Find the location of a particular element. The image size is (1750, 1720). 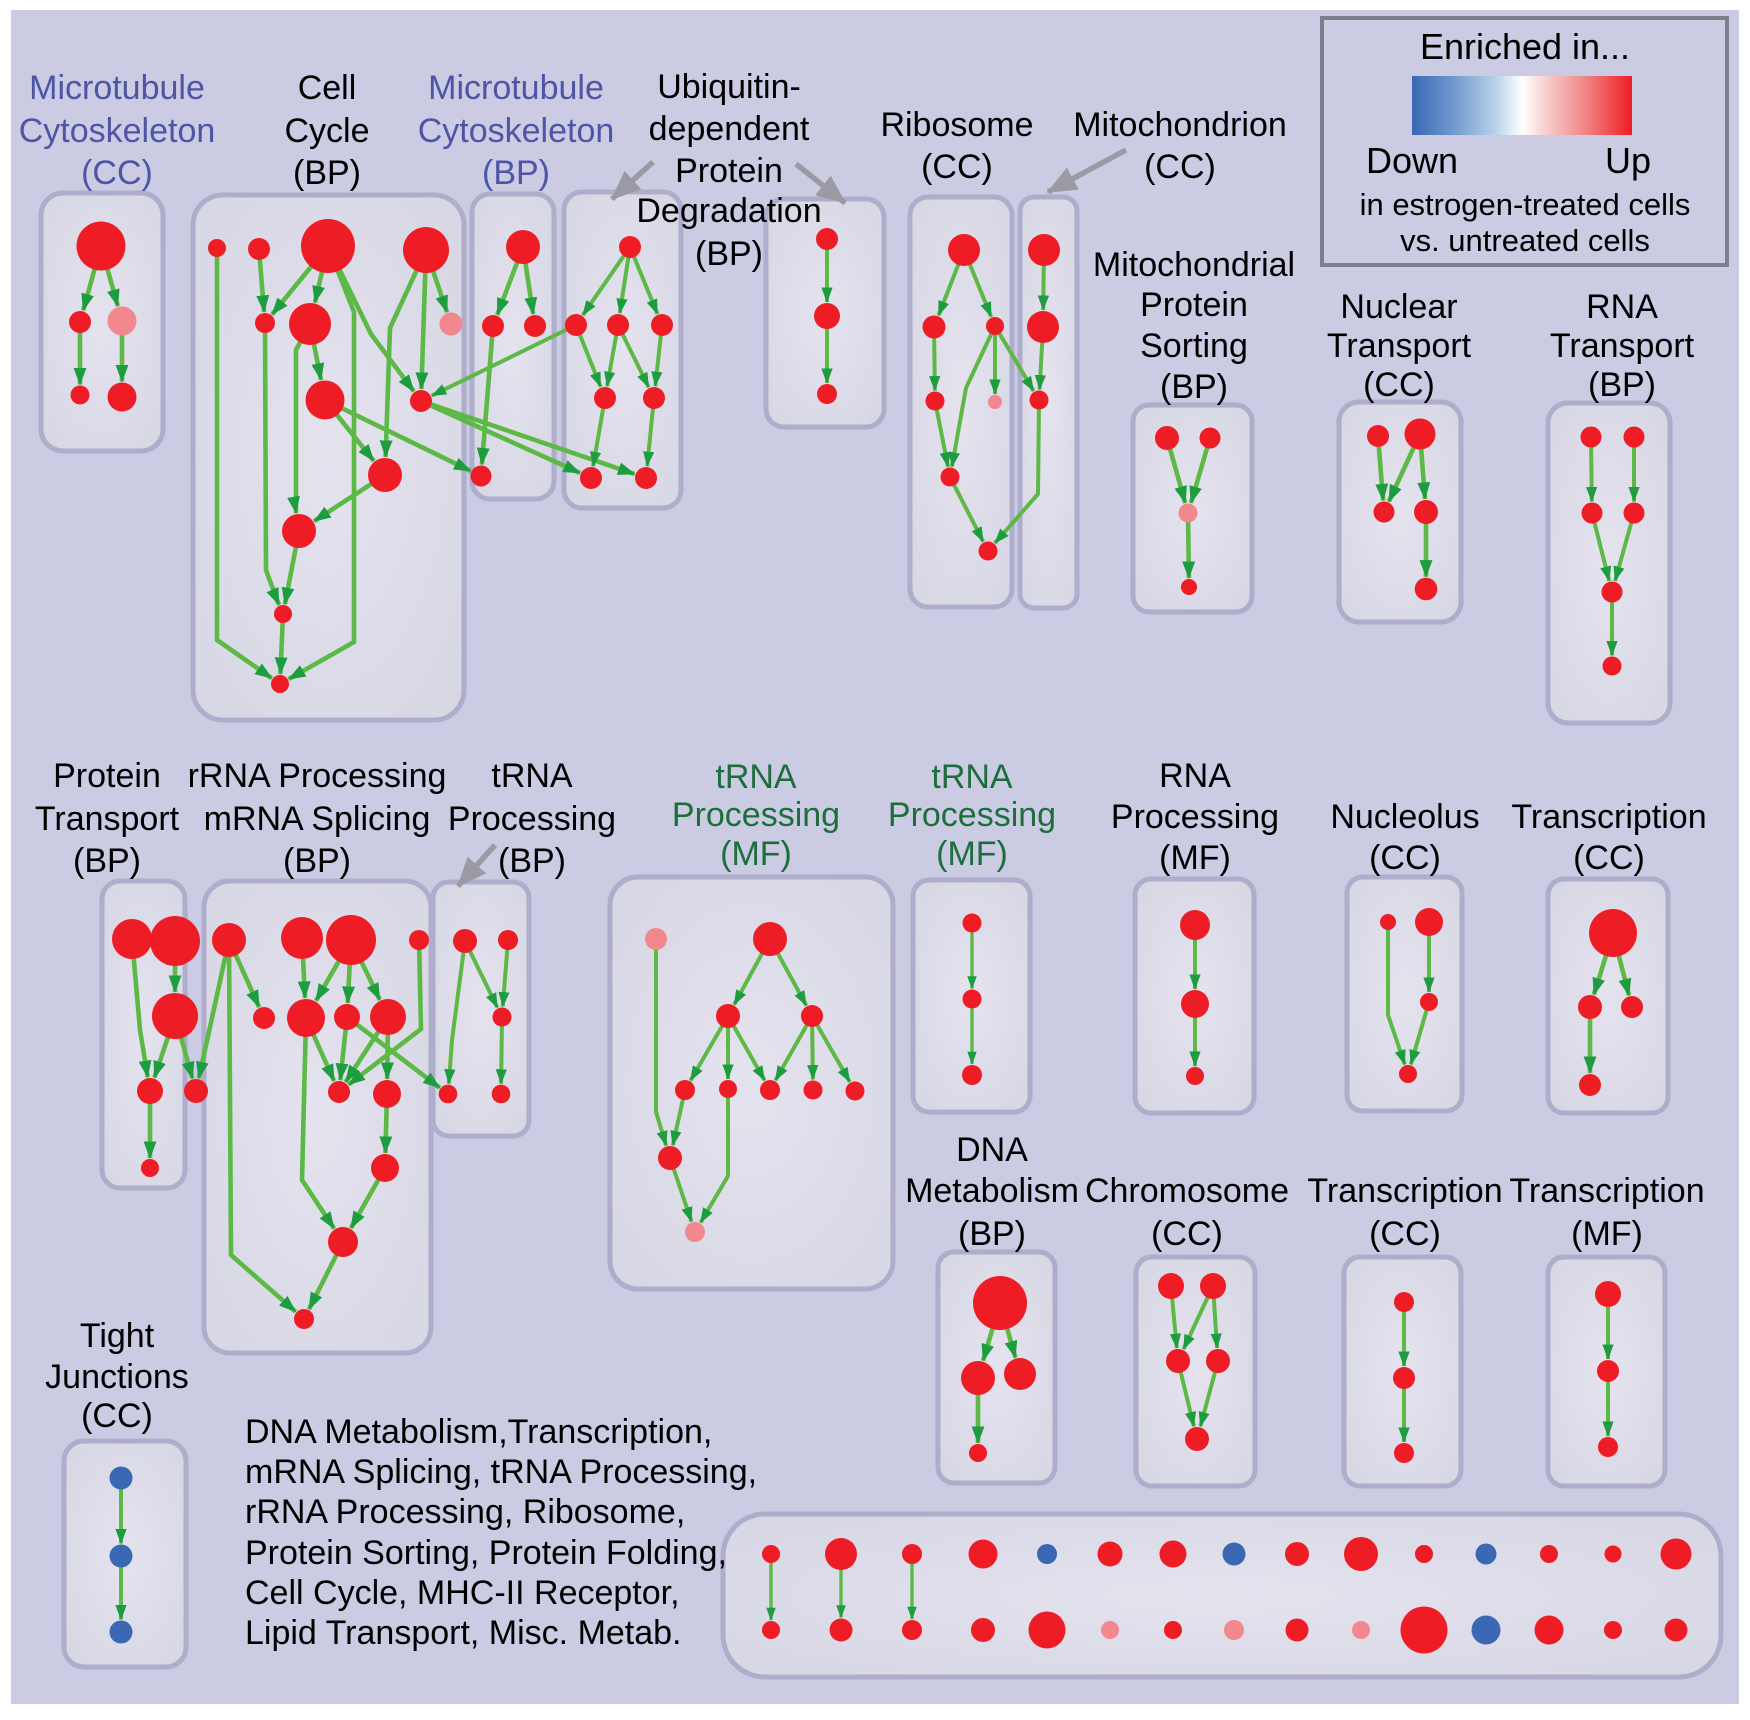

svg-text: Mitochondrial is located at coordinates (1194, 265).